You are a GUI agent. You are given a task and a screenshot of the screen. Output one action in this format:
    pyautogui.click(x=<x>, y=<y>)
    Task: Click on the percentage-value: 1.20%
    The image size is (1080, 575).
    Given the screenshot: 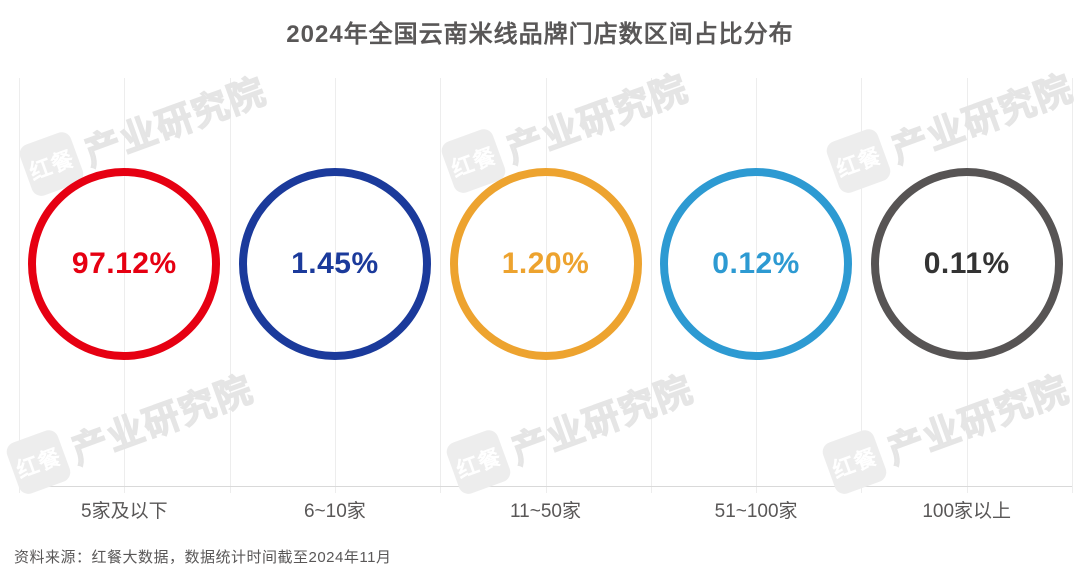 What is the action you would take?
    pyautogui.click(x=545, y=263)
    